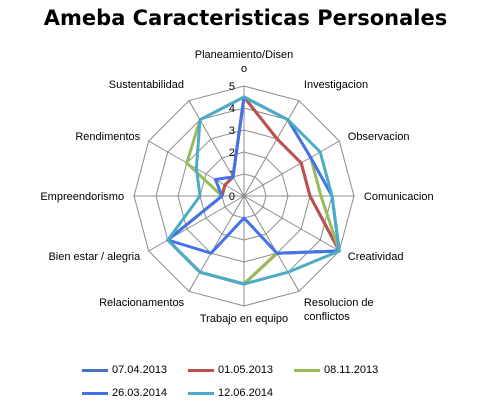 The width and height of the screenshot is (491, 406). I want to click on legend-item: 26.03.2014, so click(124, 393).